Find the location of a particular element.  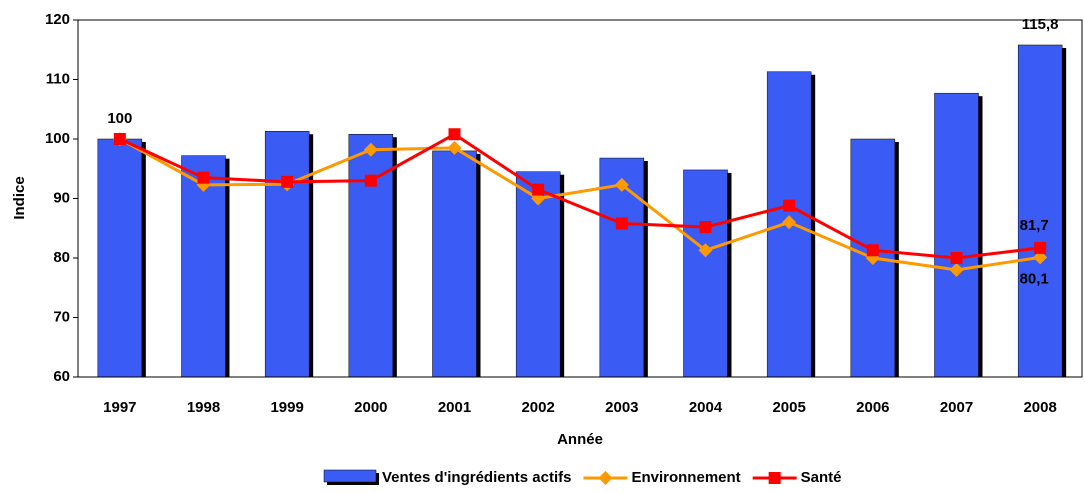

y-tick-label: 120 is located at coordinates (57, 19).